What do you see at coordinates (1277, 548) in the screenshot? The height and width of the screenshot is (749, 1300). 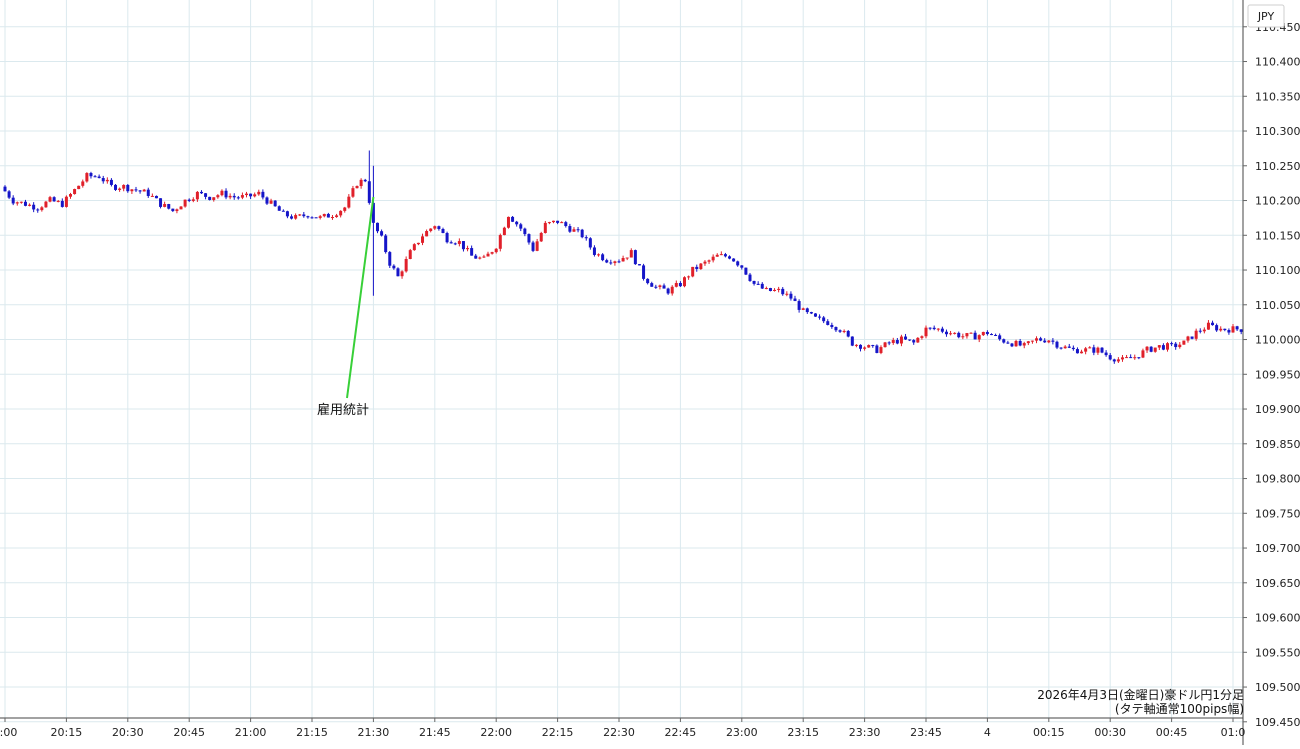 I see `y-tick-label: 109.700` at bounding box center [1277, 548].